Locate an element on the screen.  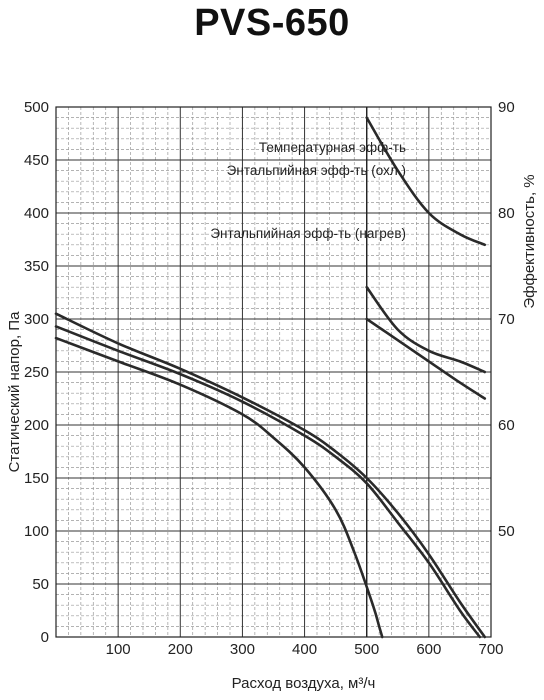
y-tick-label: 200 is located at coordinates (36, 425).